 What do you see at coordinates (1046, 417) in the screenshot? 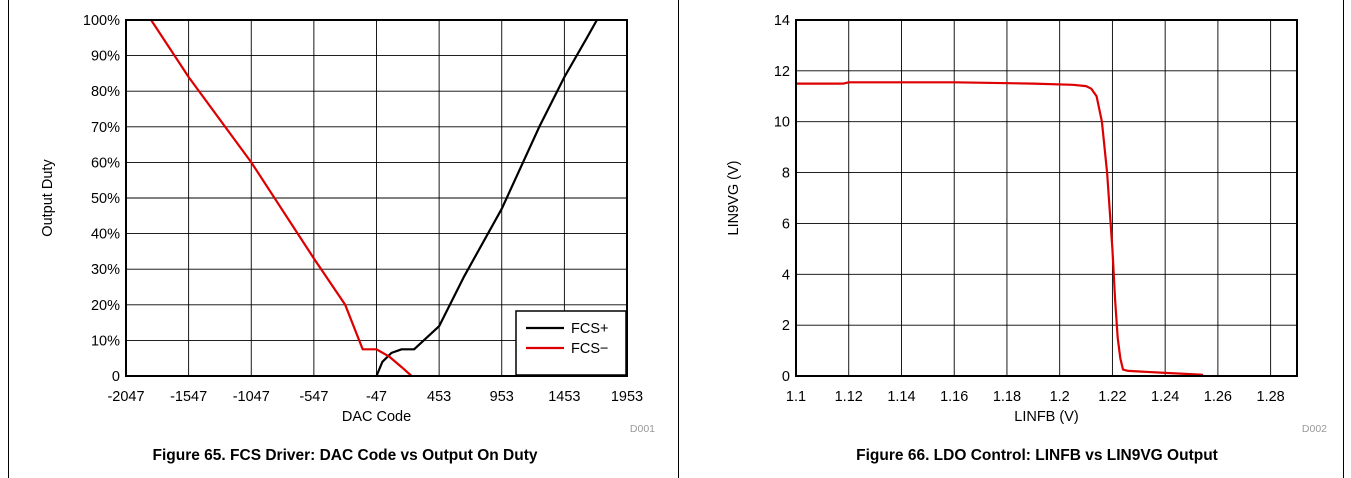
I see `x-axis-label: LINFB (V)` at bounding box center [1046, 417].